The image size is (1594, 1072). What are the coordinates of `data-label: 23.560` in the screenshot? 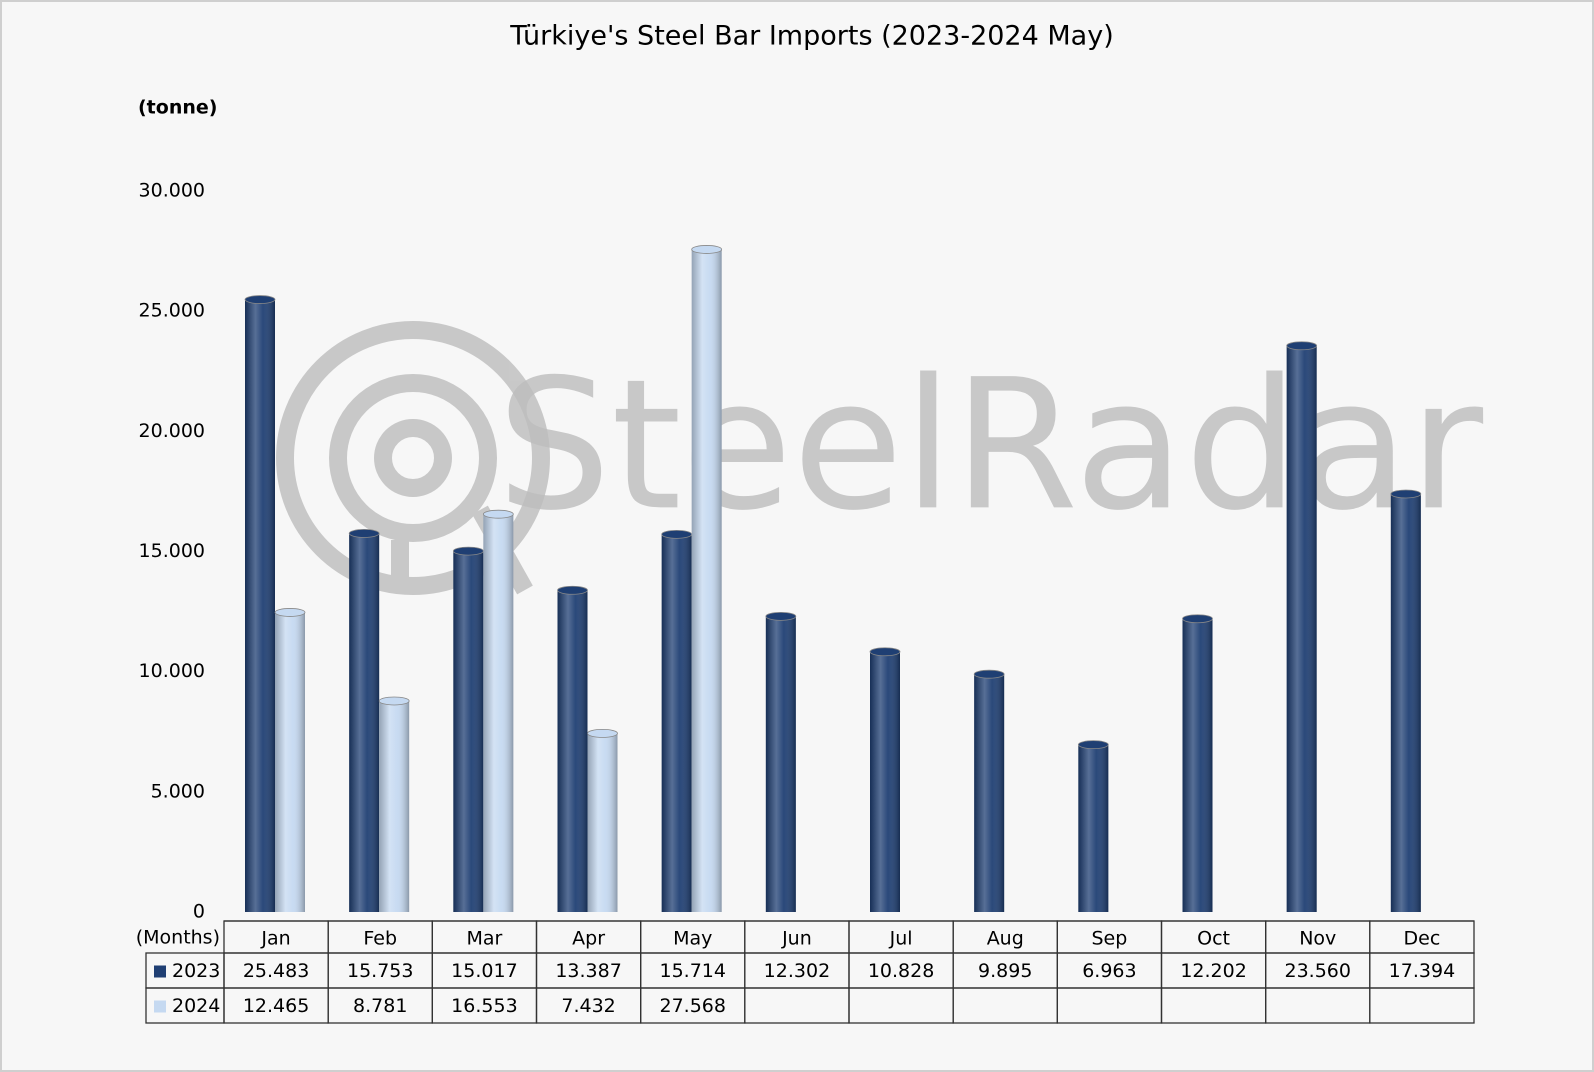 It's located at (1318, 971).